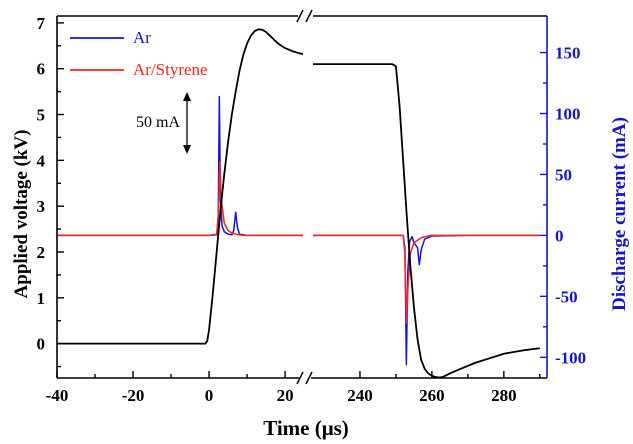  Describe the element at coordinates (41, 344) in the screenshot. I see `y-left-tick-label-0: 0` at that location.